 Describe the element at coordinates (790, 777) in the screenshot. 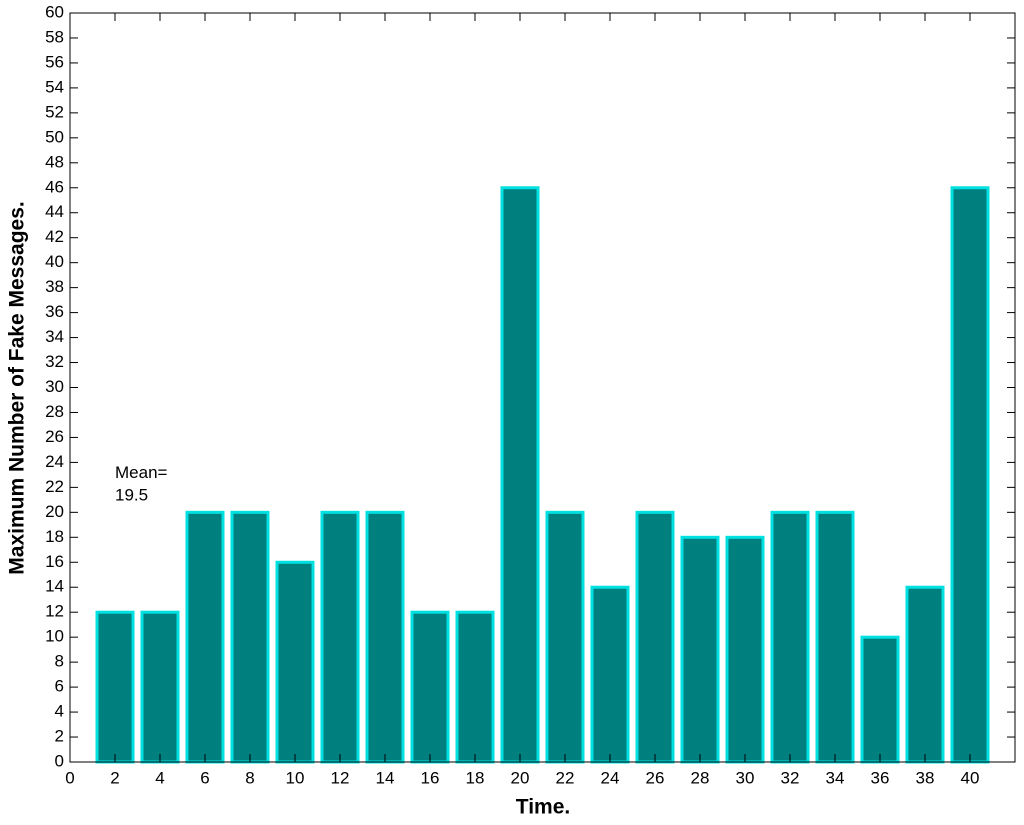

I see `x-tick-label: 32` at that location.